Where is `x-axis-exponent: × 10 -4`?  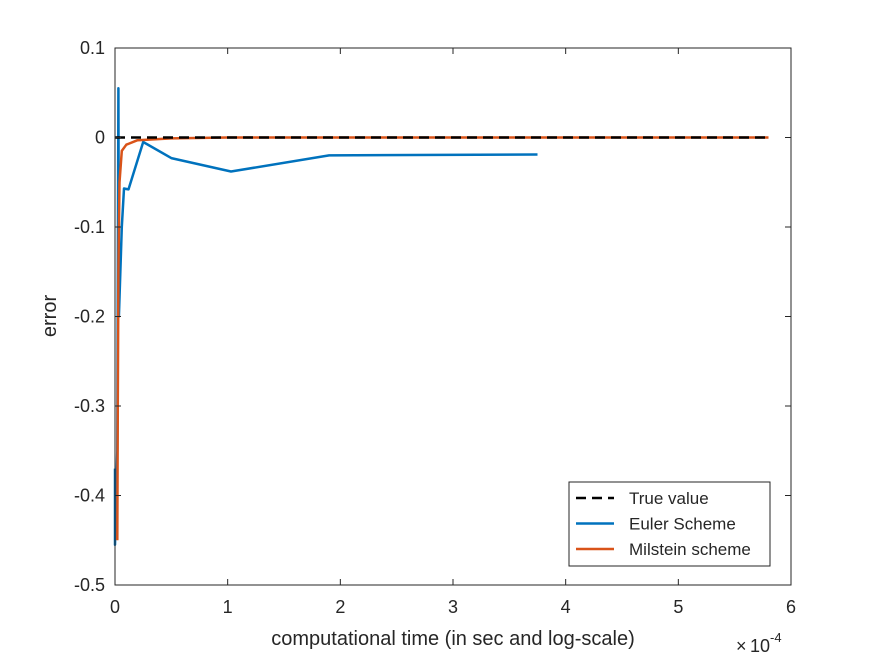 x-axis-exponent: × 10 -4 is located at coordinates (759, 643).